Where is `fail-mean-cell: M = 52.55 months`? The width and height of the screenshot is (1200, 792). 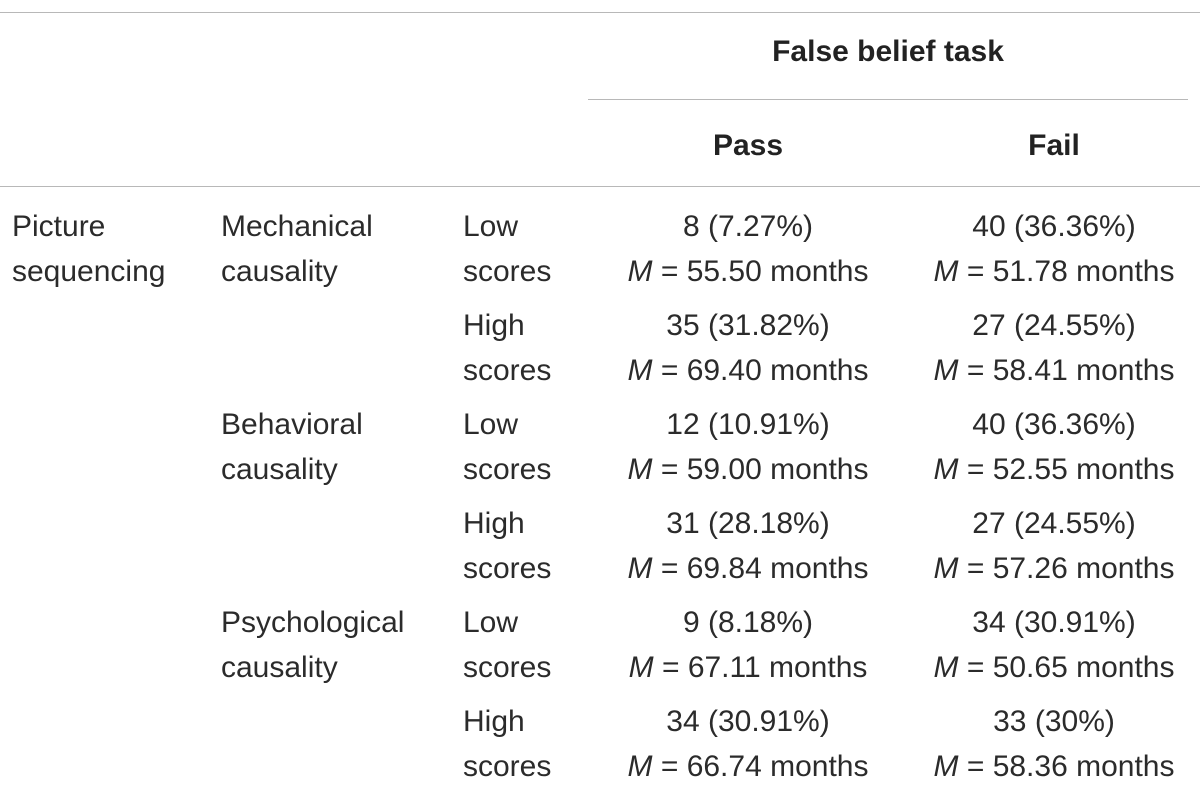 fail-mean-cell: M = 52.55 months is located at coordinates (1054, 470).